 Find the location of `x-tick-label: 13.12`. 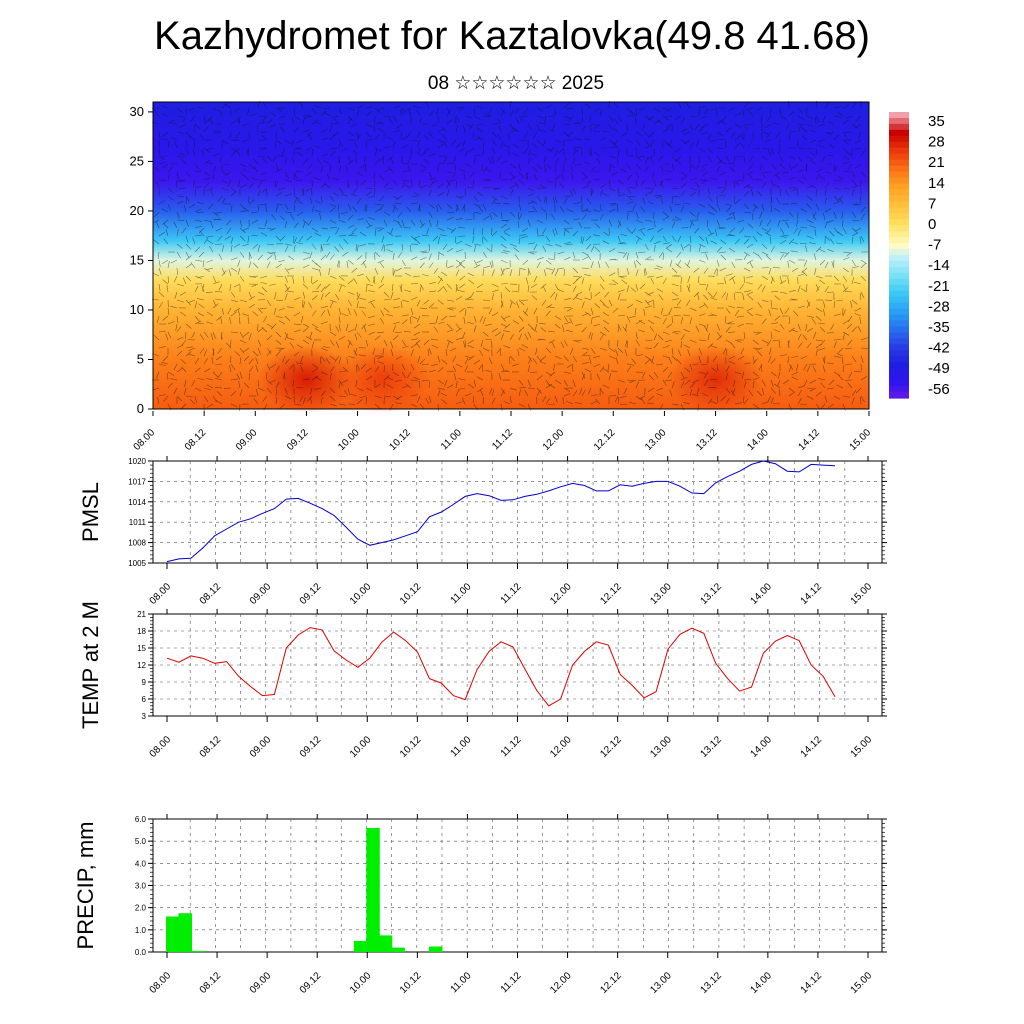

x-tick-label: 13.12 is located at coordinates (707, 440).